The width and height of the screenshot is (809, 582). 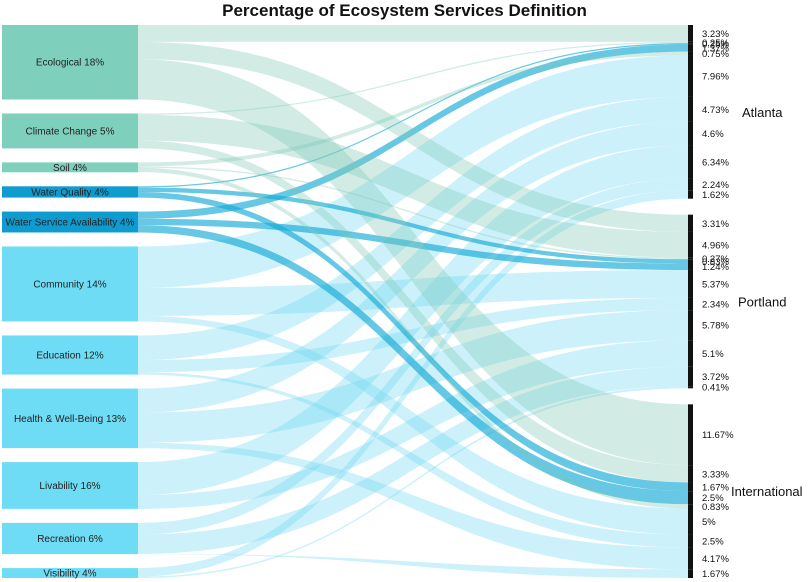 I want to click on value-label: 3.23%, so click(x=715, y=34).